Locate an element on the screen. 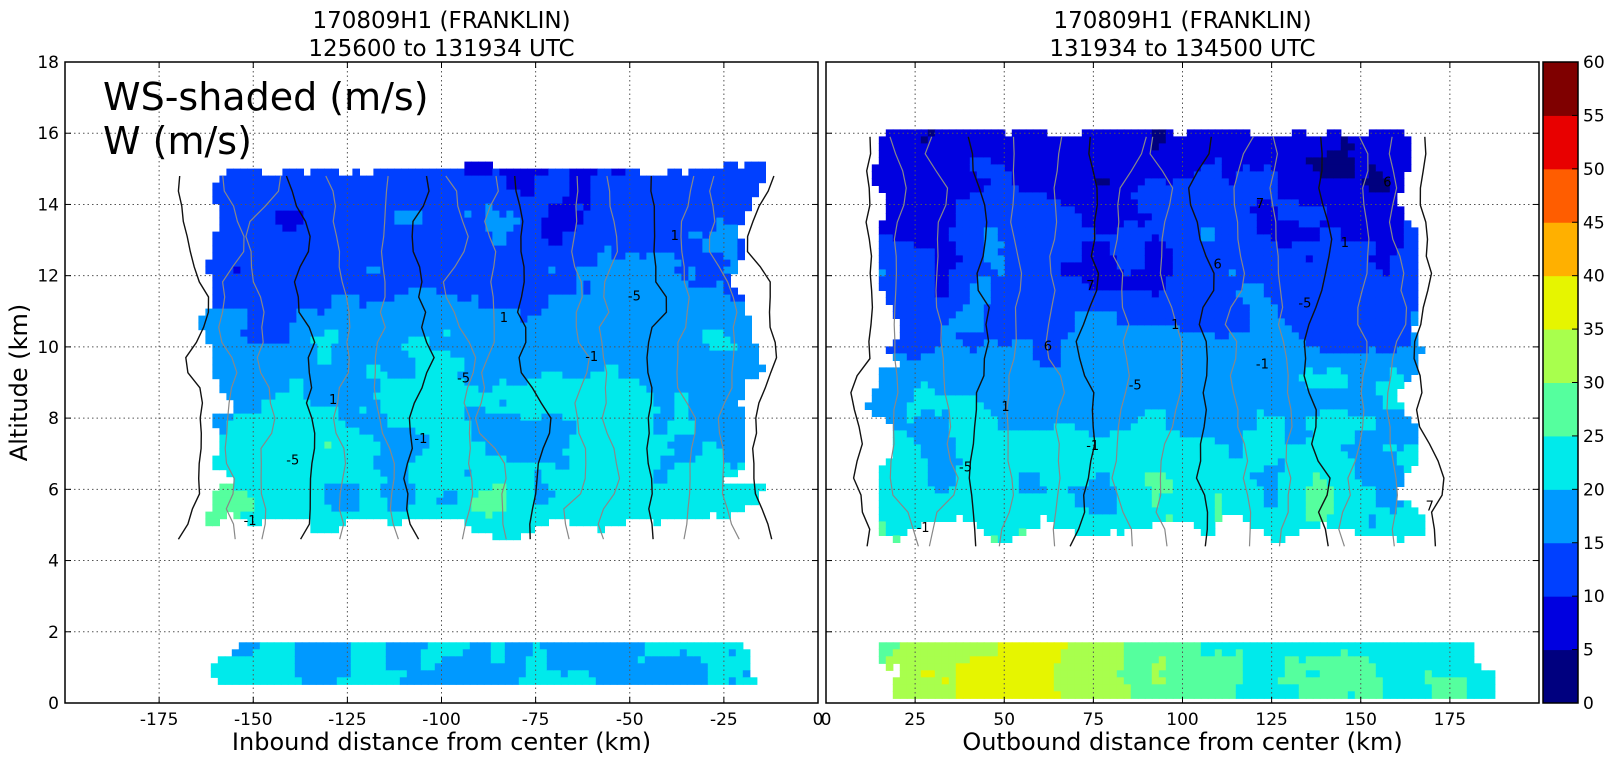 The width and height of the screenshot is (1615, 762). x-tick-label: -150 is located at coordinates (253, 720).